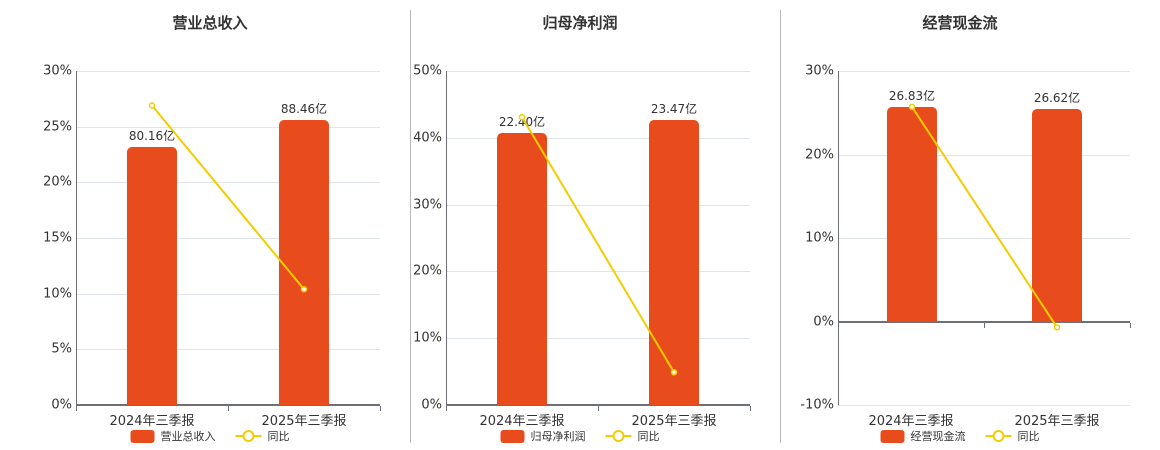 This screenshot has height=450, width=1160. Describe the element at coordinates (427, 71) in the screenshot. I see `y-tick-label: 50%` at that location.